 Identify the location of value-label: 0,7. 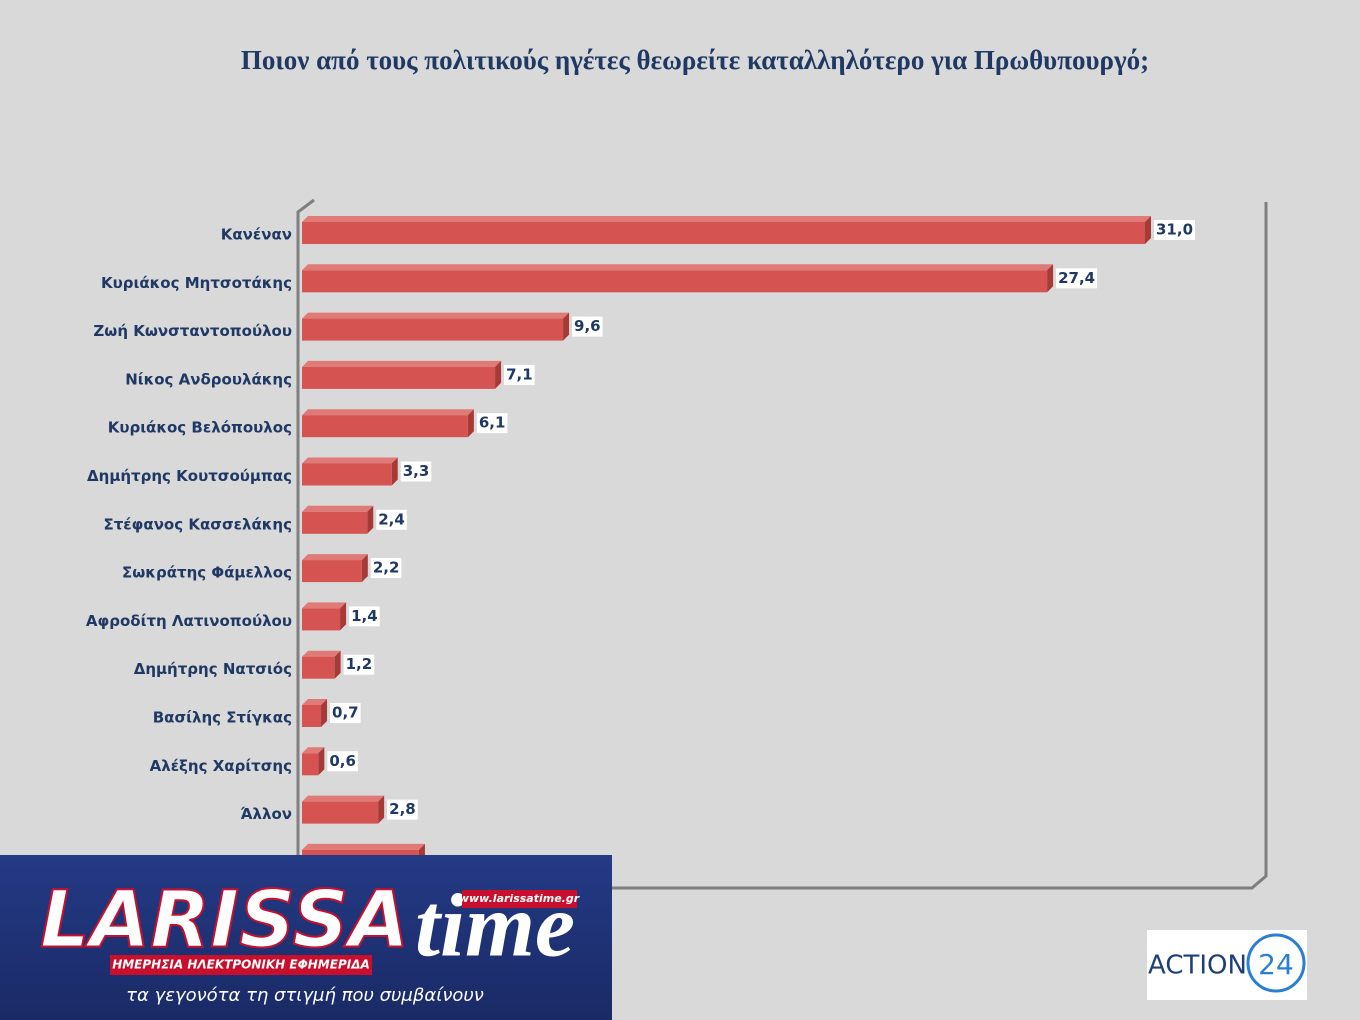
(345, 713).